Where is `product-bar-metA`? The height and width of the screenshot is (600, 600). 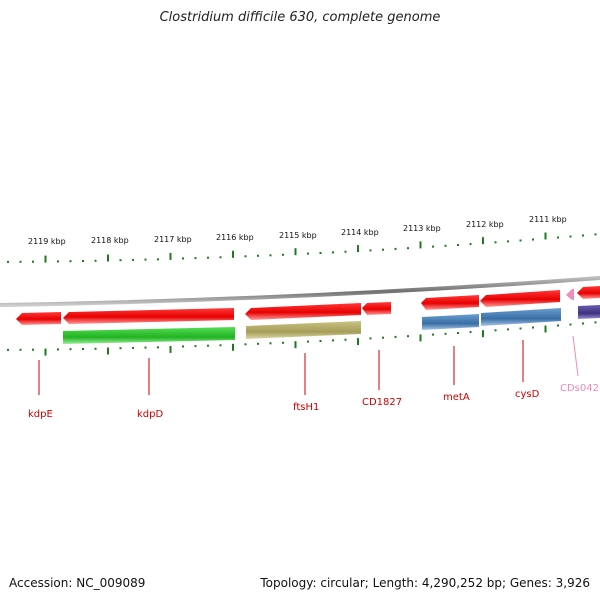
product-bar-metA is located at coordinates (450, 322).